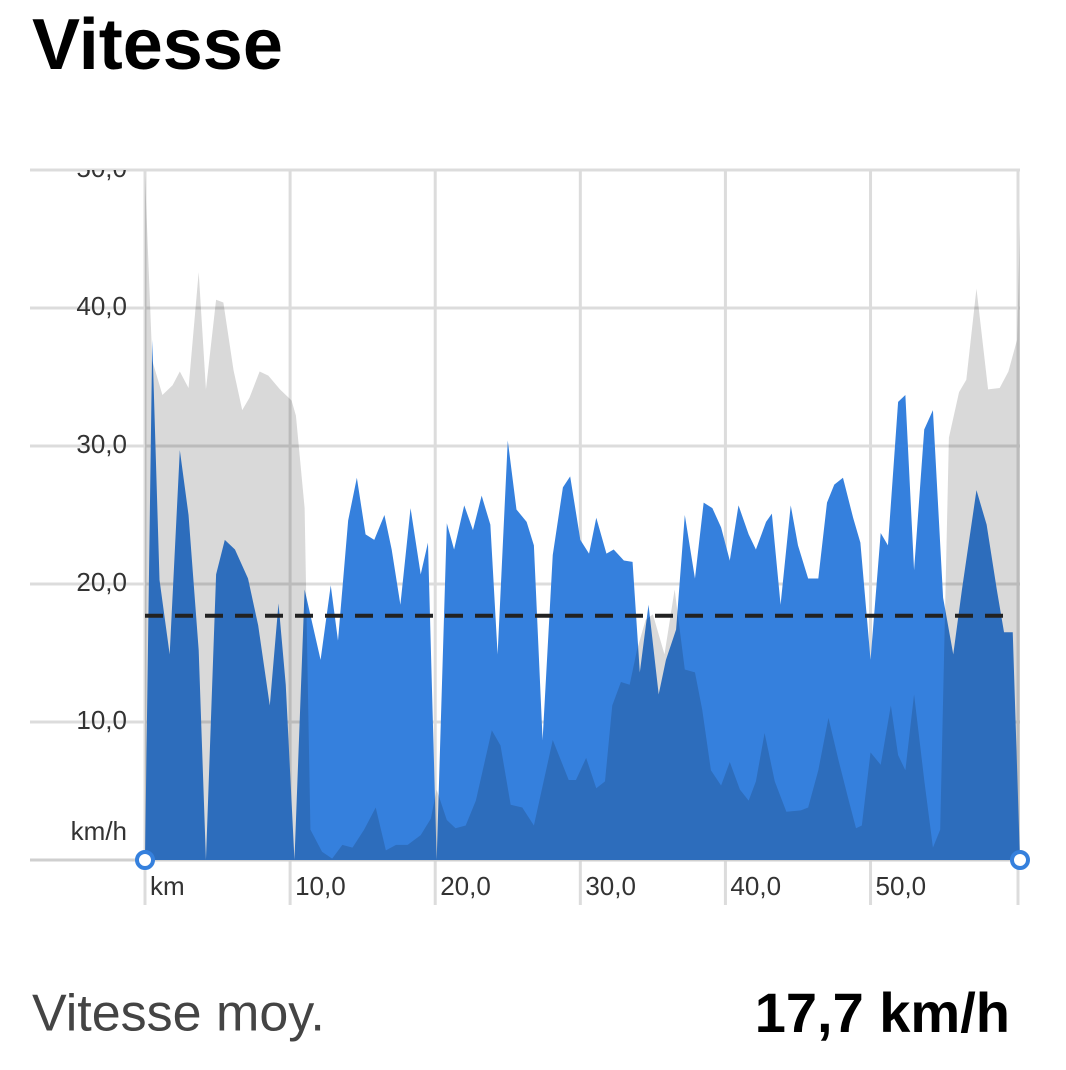 This screenshot has height=1070, width=1066. I want to click on x-axis-label: km, so click(167, 886).